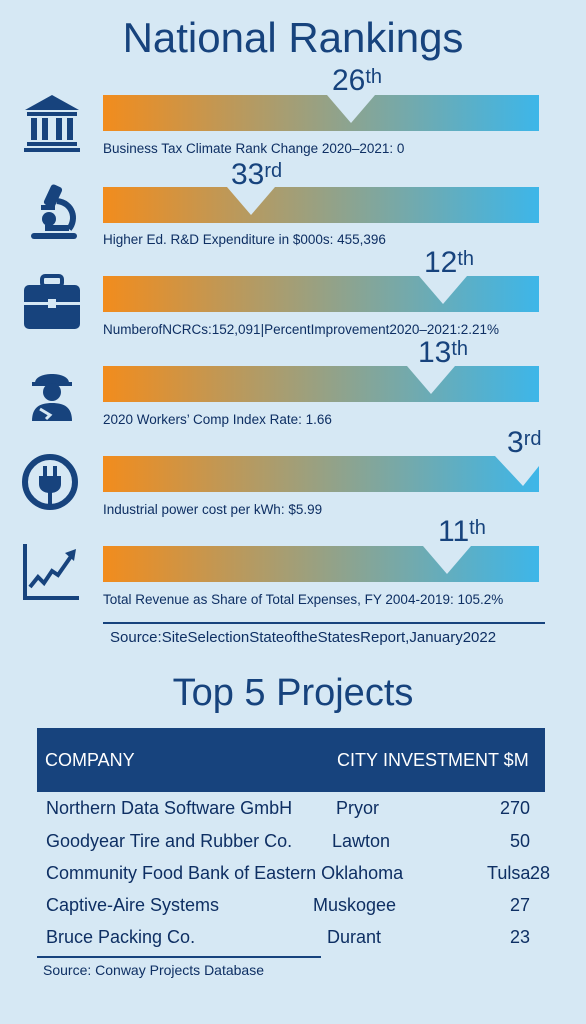 The image size is (586, 1024). I want to click on city-cell: Lawton, so click(361, 841).